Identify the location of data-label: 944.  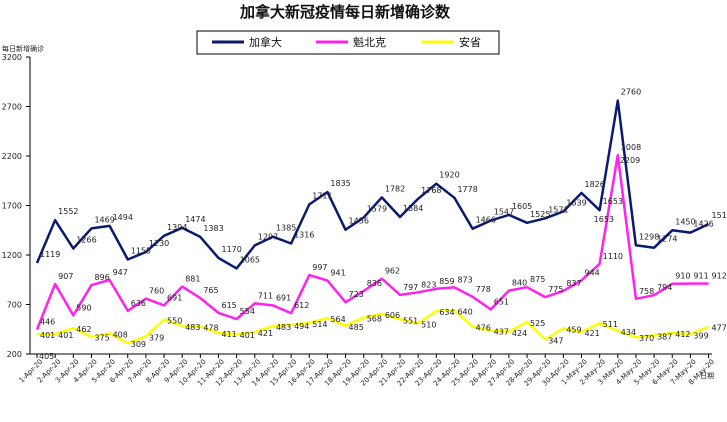
(592, 272).